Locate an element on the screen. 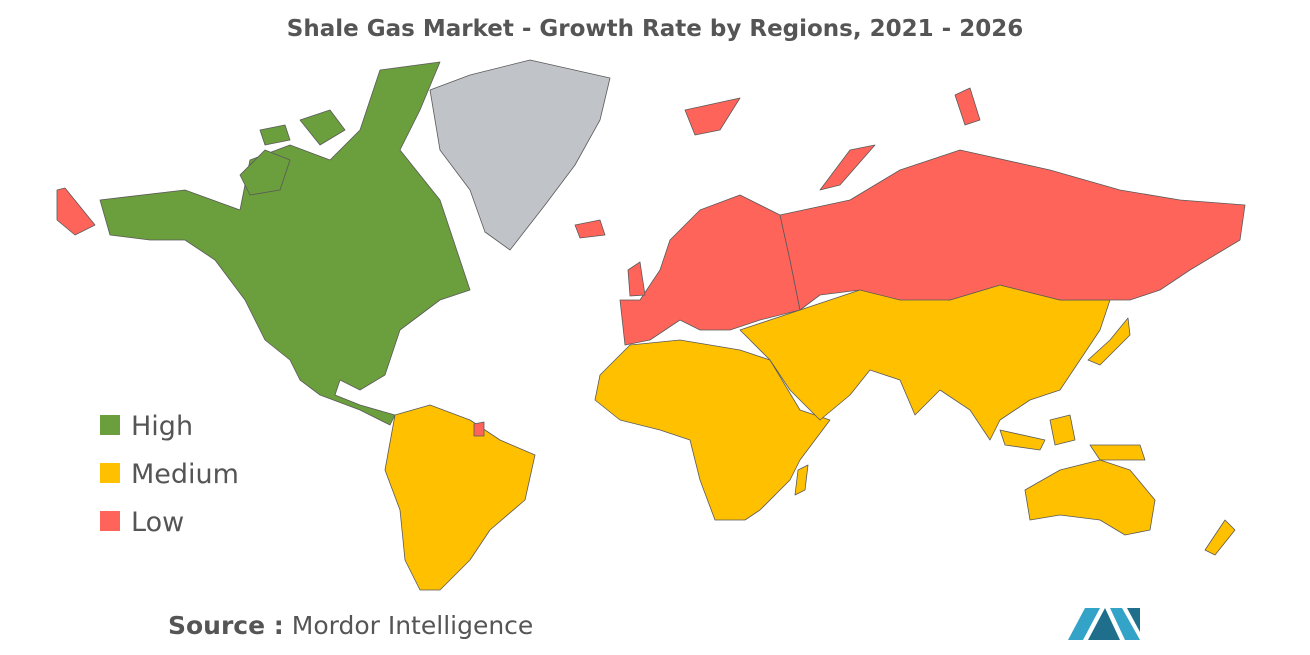  source: Source : Mordor Intelligence is located at coordinates (350, 625).